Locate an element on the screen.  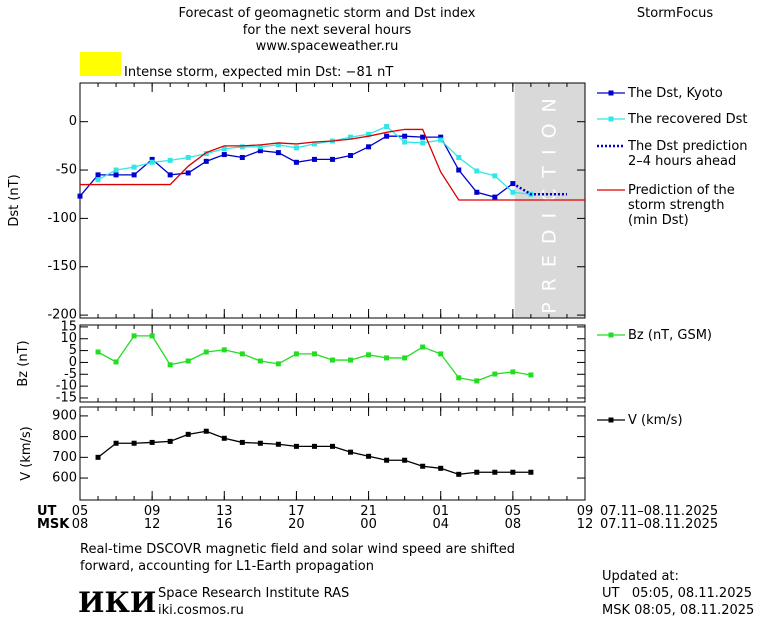
x-tick-label: 05 is located at coordinates (513, 511).